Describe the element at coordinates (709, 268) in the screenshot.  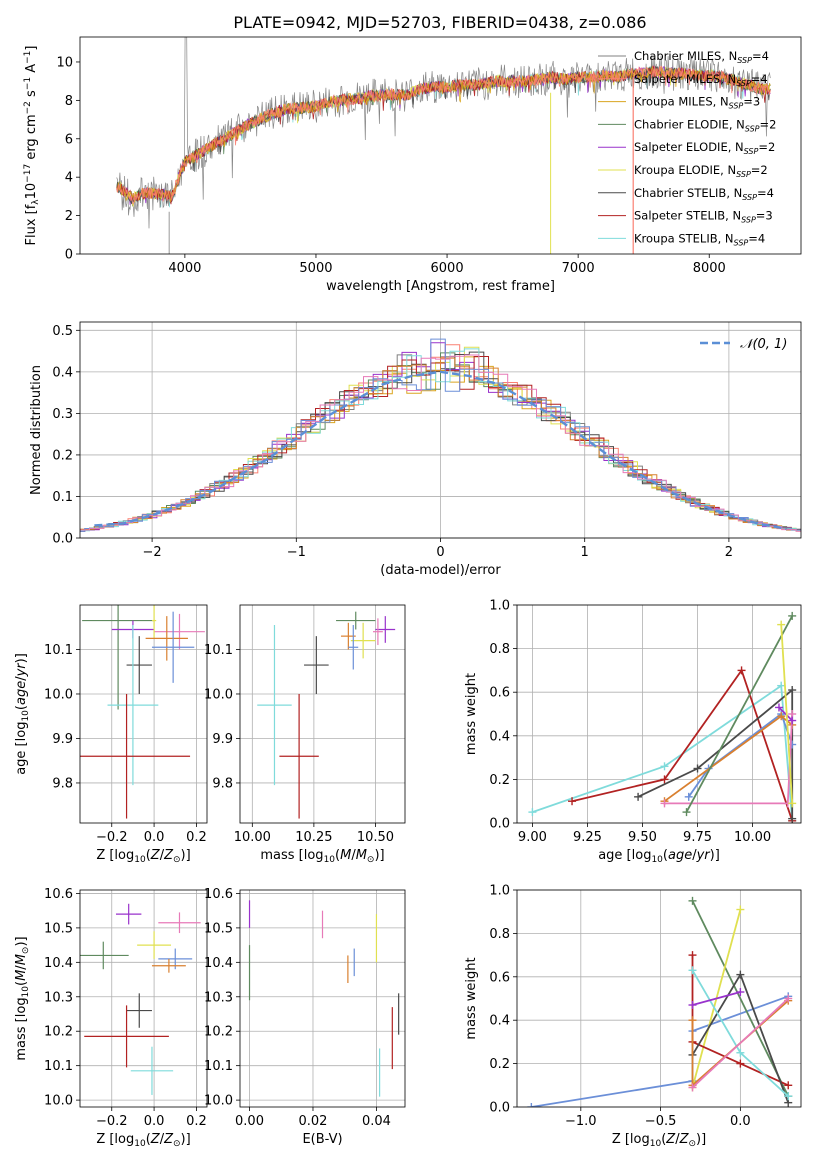
I see `x-tick-label: 8000` at that location.